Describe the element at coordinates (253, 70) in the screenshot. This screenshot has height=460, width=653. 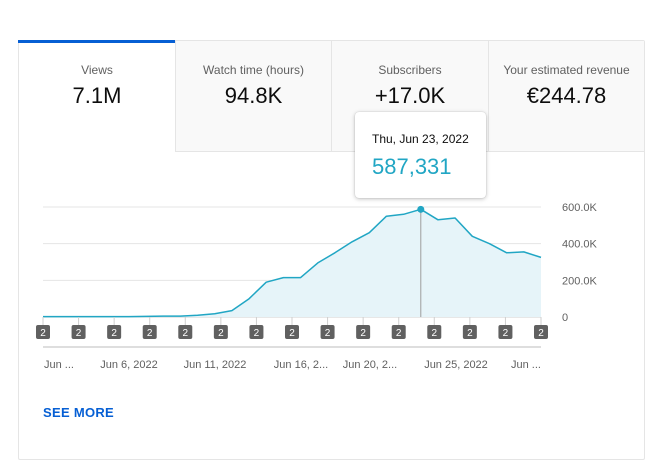
I see `tab-watch-time-label: Watch time (hours)` at that location.